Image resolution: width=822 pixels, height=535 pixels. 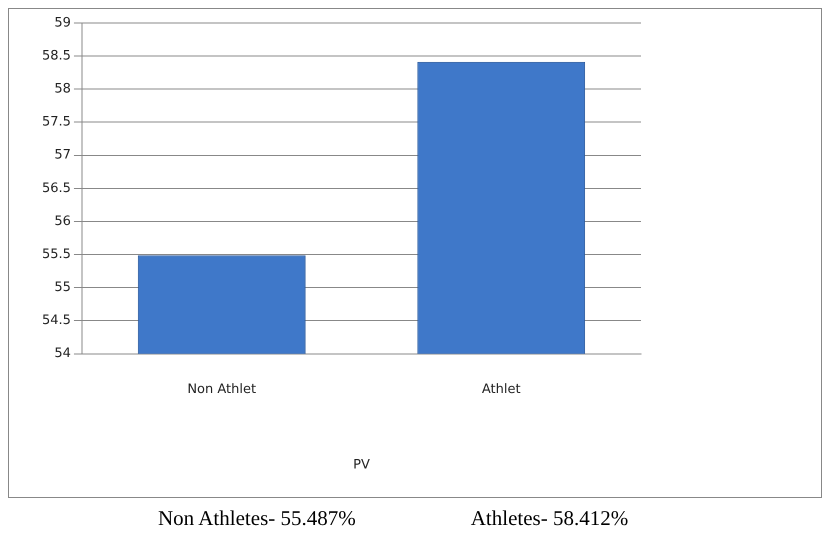 What do you see at coordinates (501, 389) in the screenshot?
I see `x-tick-label: Athlet` at bounding box center [501, 389].